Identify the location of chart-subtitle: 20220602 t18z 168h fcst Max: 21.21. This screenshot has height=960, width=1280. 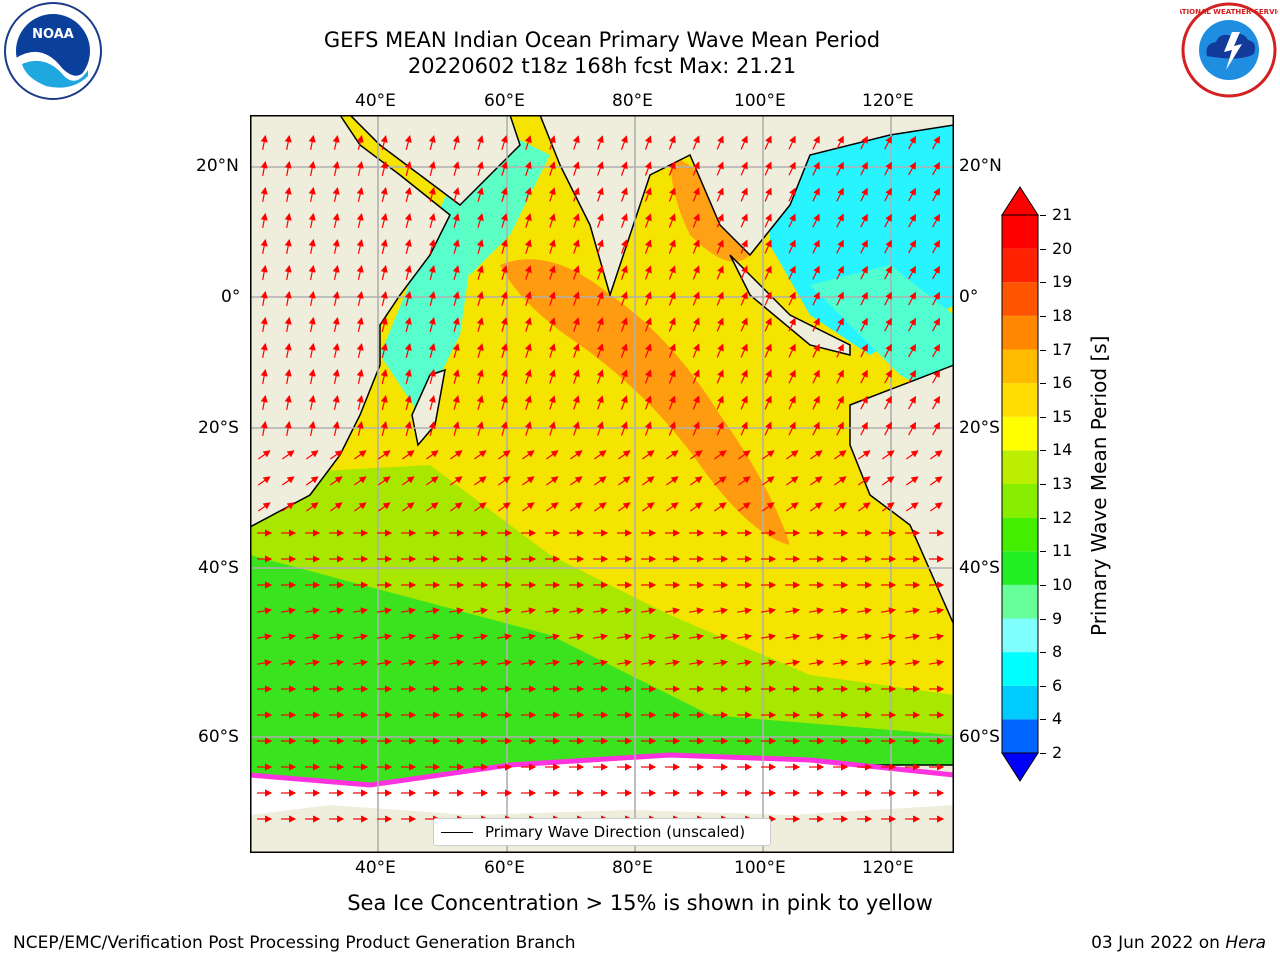
(602, 66).